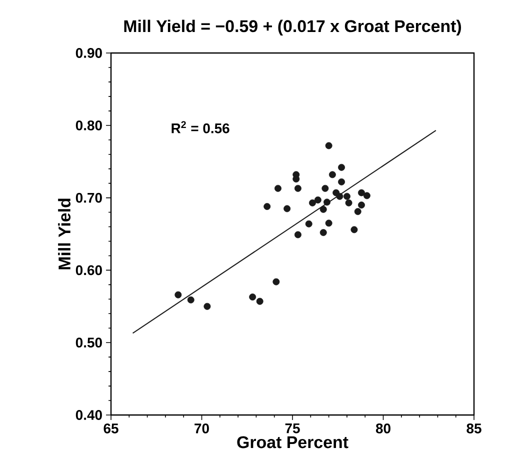 The width and height of the screenshot is (516, 474). I want to click on y-tick-label: 0.90, so click(89, 53).